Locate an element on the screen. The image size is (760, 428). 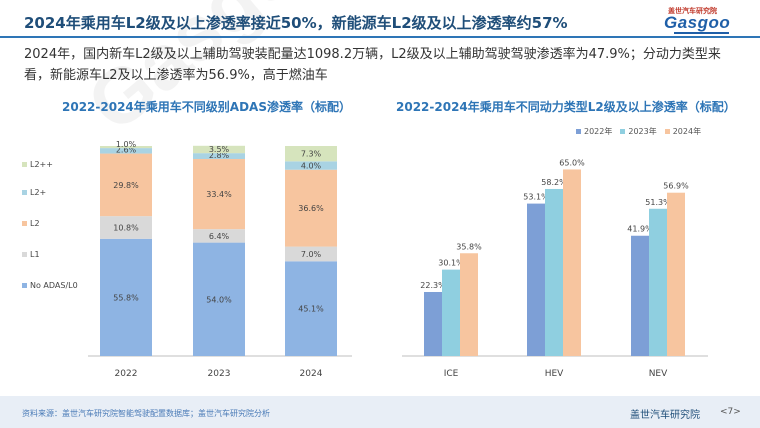
legend-label: 2024年 is located at coordinates (687, 131).